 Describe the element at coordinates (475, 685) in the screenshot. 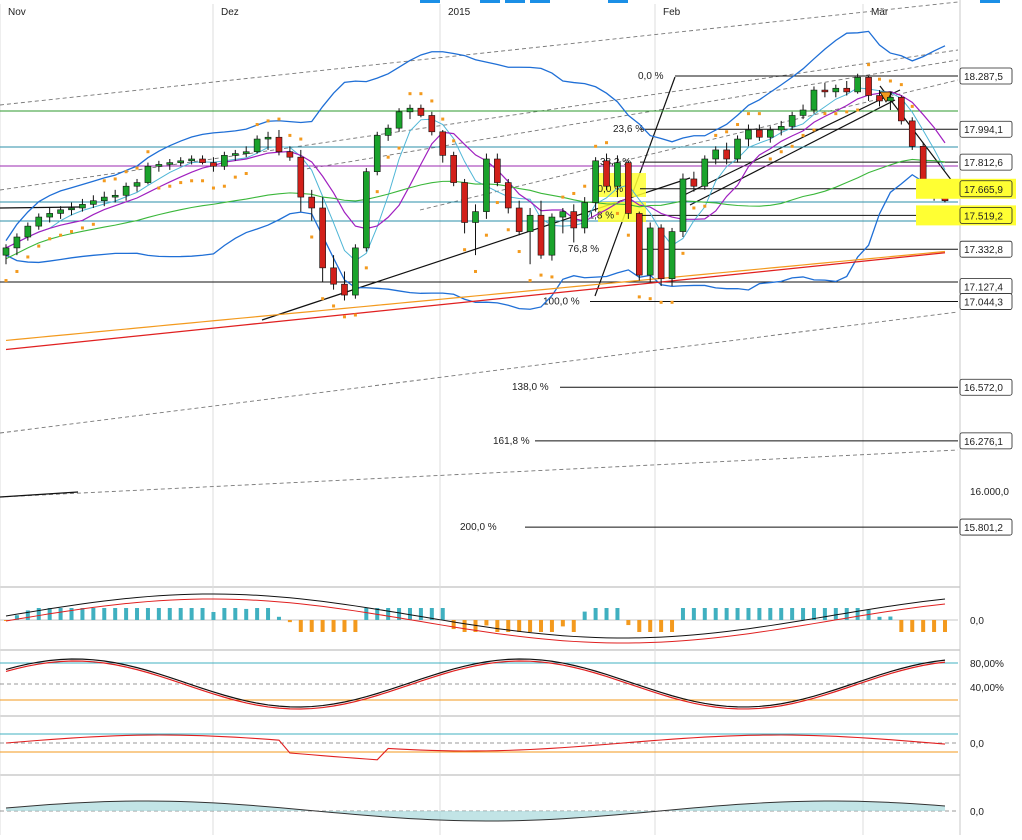

I see `stochastic-d` at that location.